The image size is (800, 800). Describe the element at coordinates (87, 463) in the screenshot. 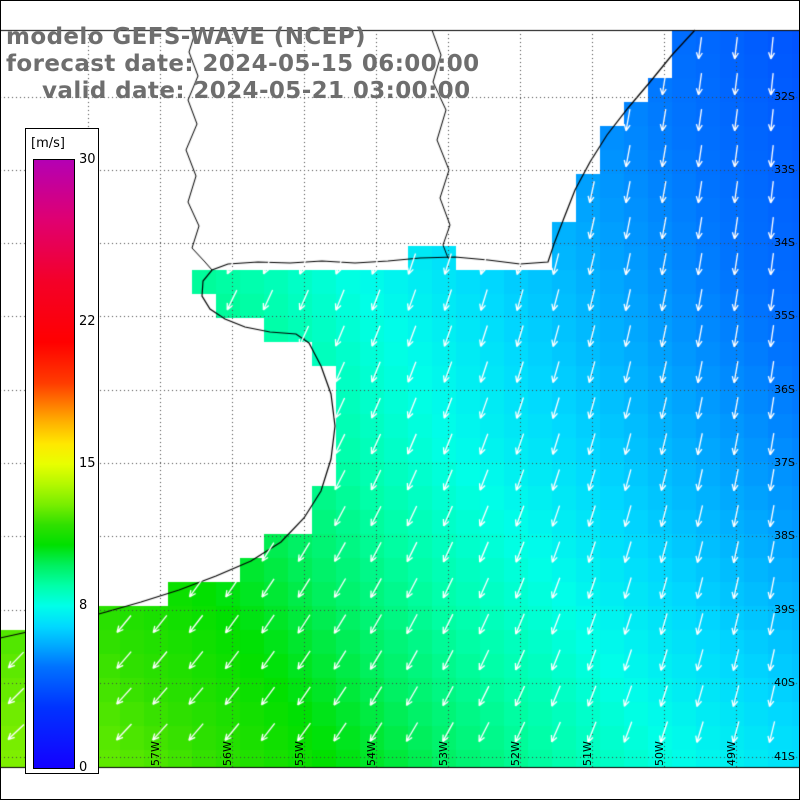

I see `colorbar-tick: 15` at that location.